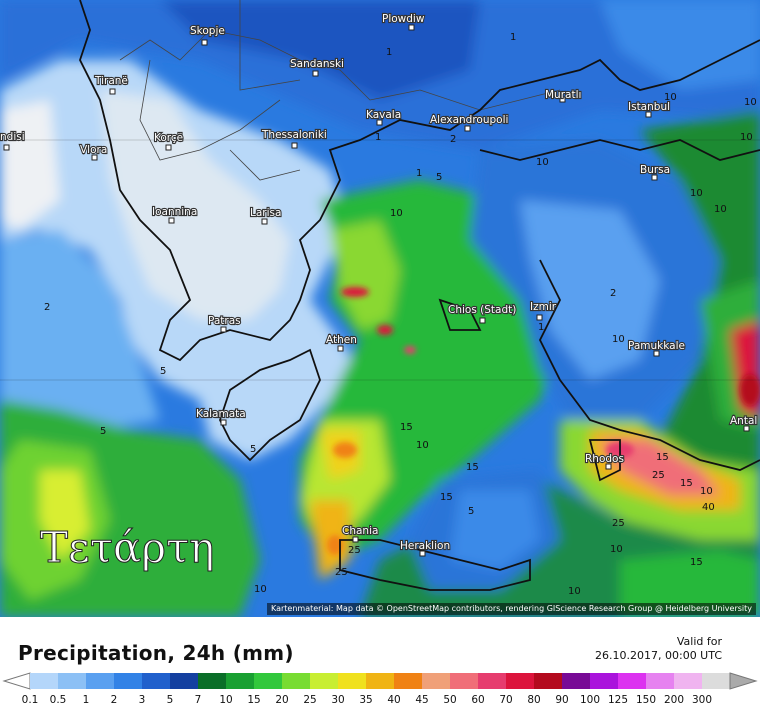  Describe the element at coordinates (469, 120) in the screenshot. I see `city-label: Alexandroupoli` at that location.